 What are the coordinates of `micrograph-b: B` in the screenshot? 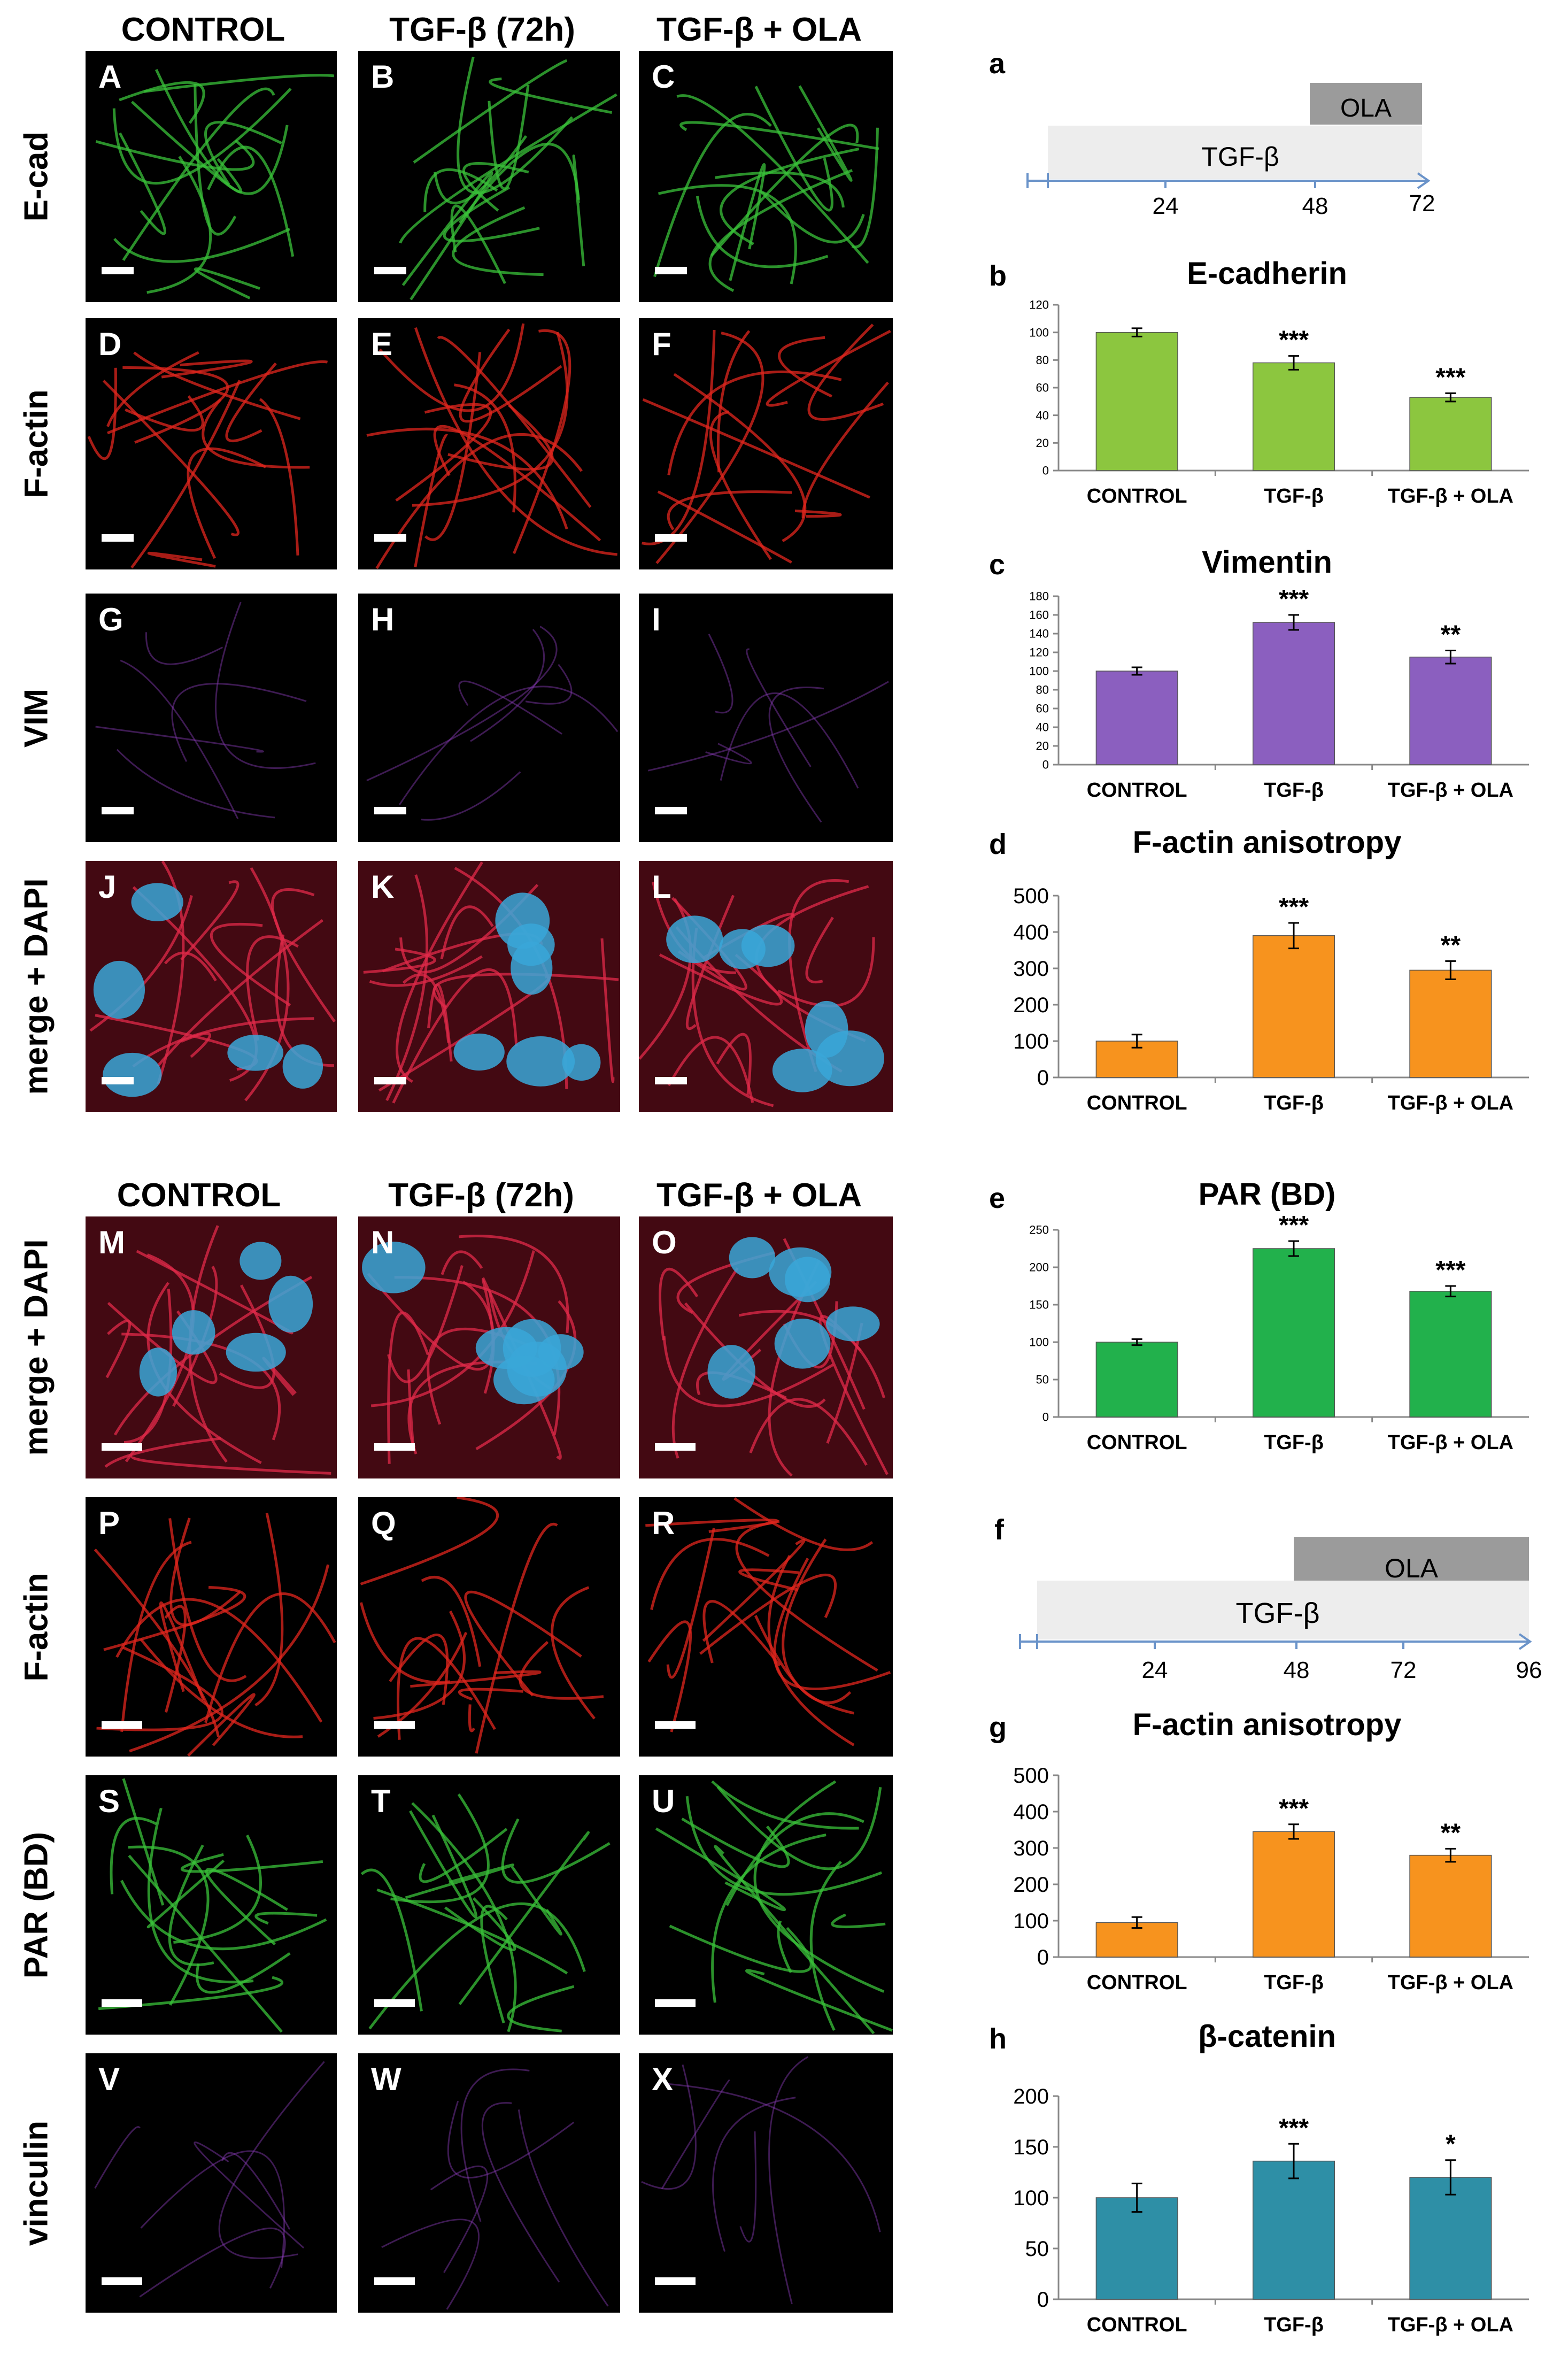 It's located at (489, 176).